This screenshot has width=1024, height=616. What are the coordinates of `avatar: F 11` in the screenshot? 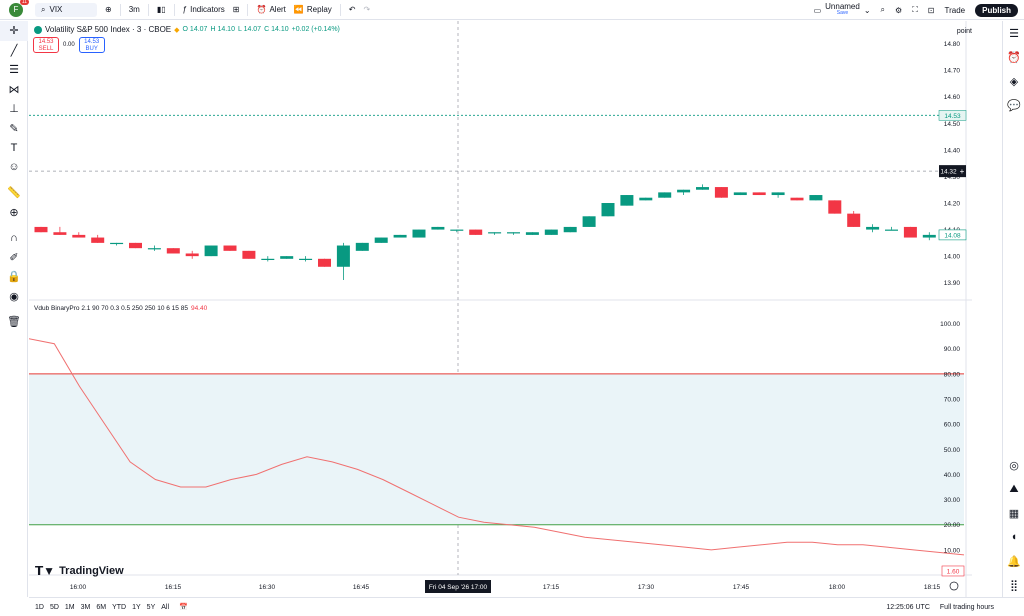 It's located at (19, 8).